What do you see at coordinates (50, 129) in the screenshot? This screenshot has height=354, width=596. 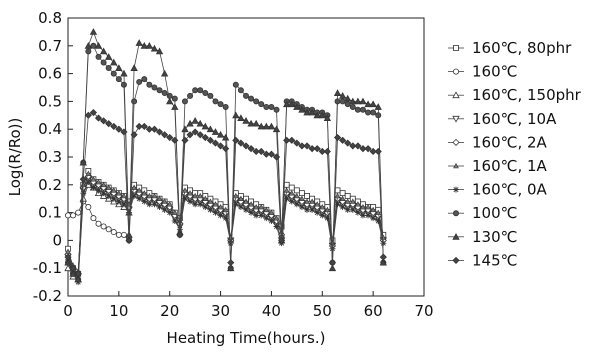 I see `y-tick-label: 0.4` at bounding box center [50, 129].